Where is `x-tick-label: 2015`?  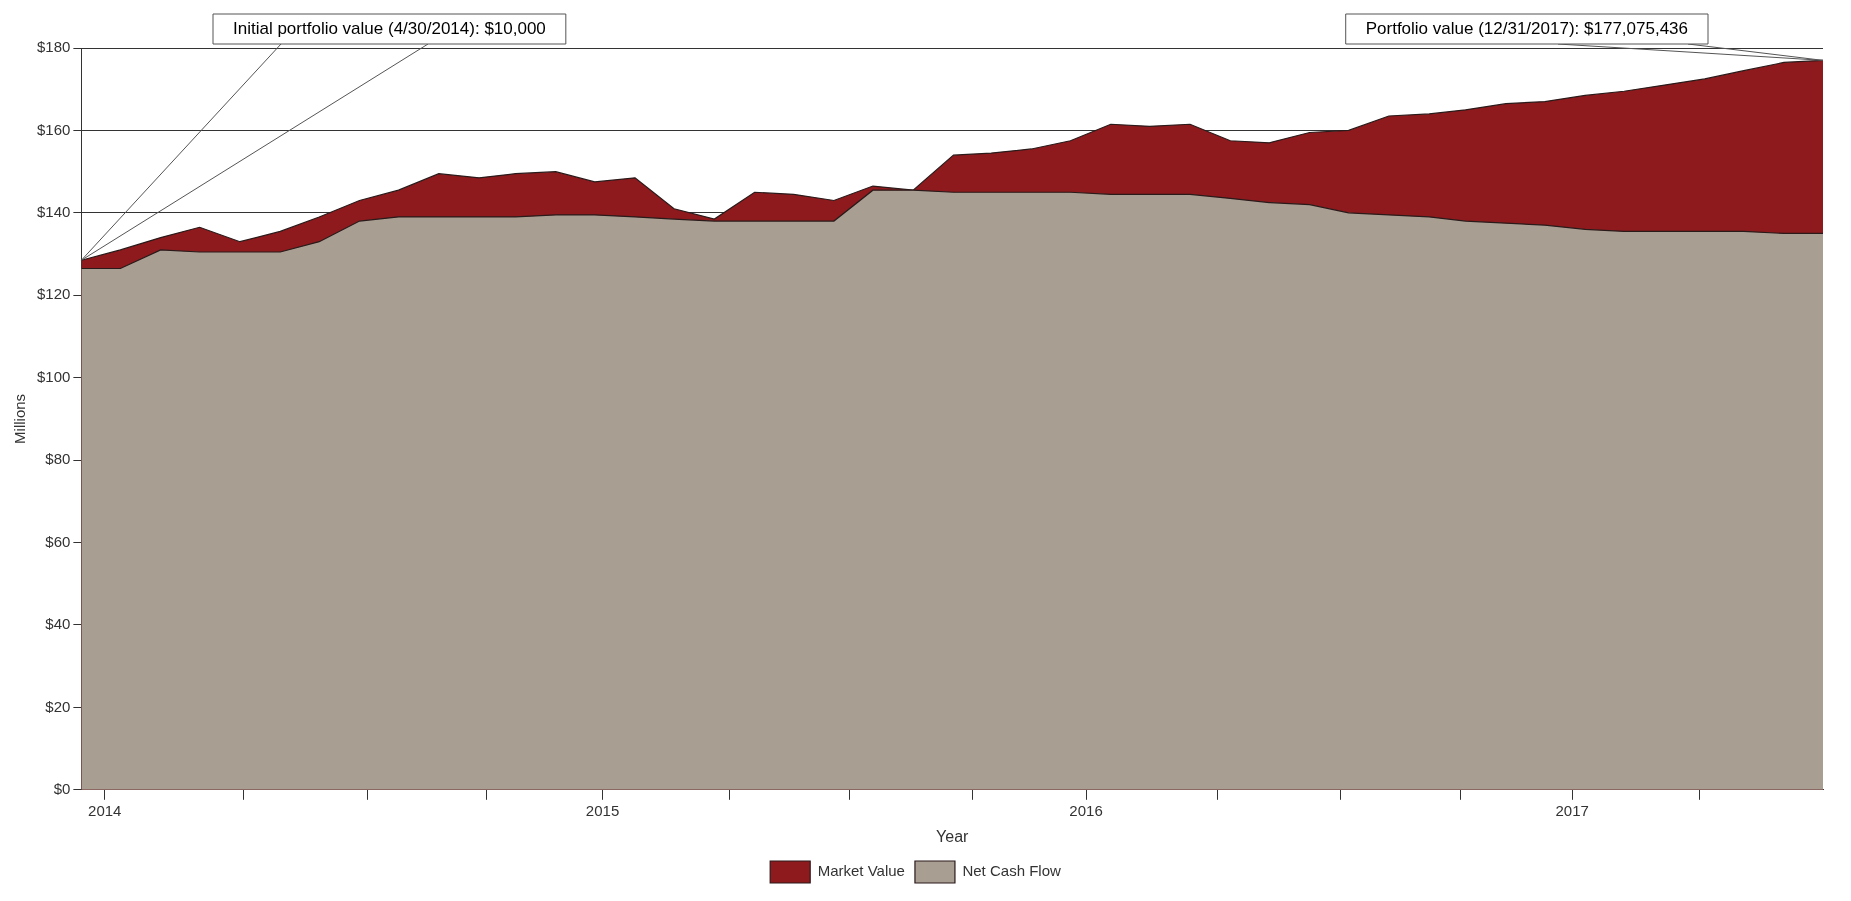 x-tick-label: 2015 is located at coordinates (602, 810).